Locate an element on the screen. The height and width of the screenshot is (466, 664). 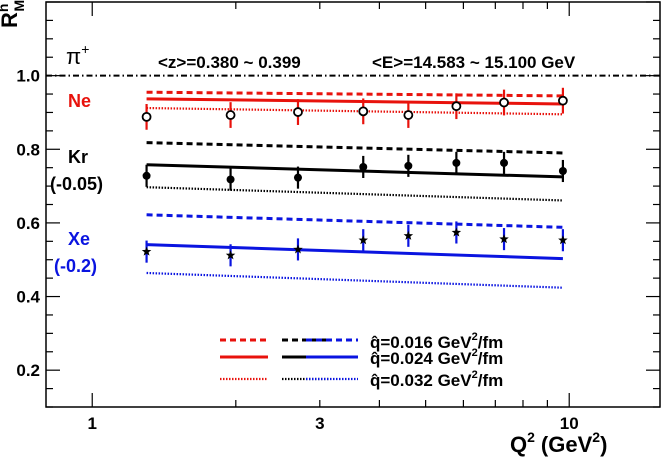
y-tick-label: 0.4 is located at coordinates (28, 297).